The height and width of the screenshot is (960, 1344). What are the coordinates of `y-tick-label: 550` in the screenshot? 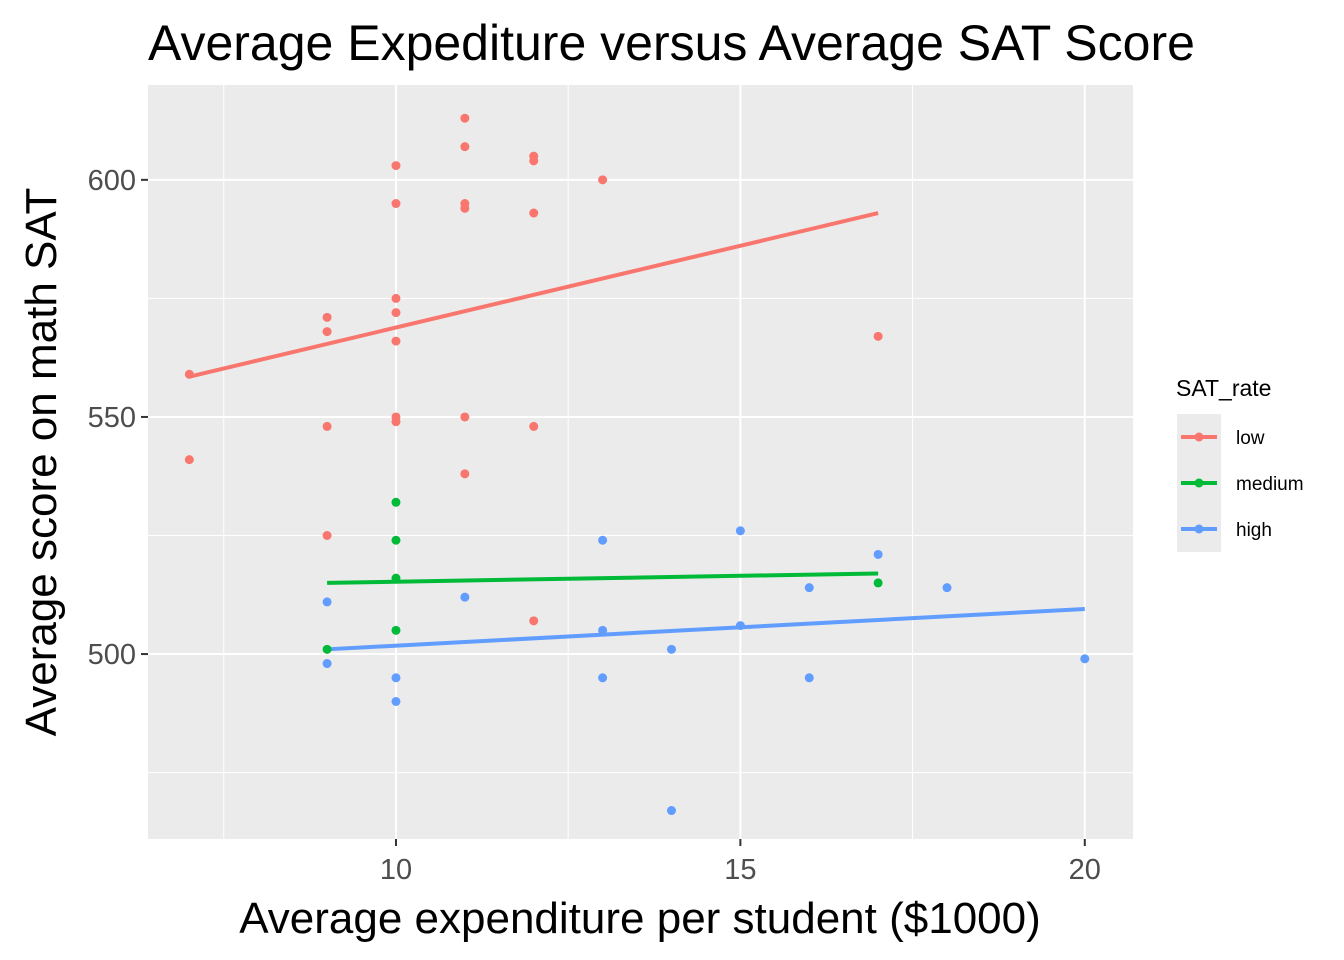 It's located at (112, 418).